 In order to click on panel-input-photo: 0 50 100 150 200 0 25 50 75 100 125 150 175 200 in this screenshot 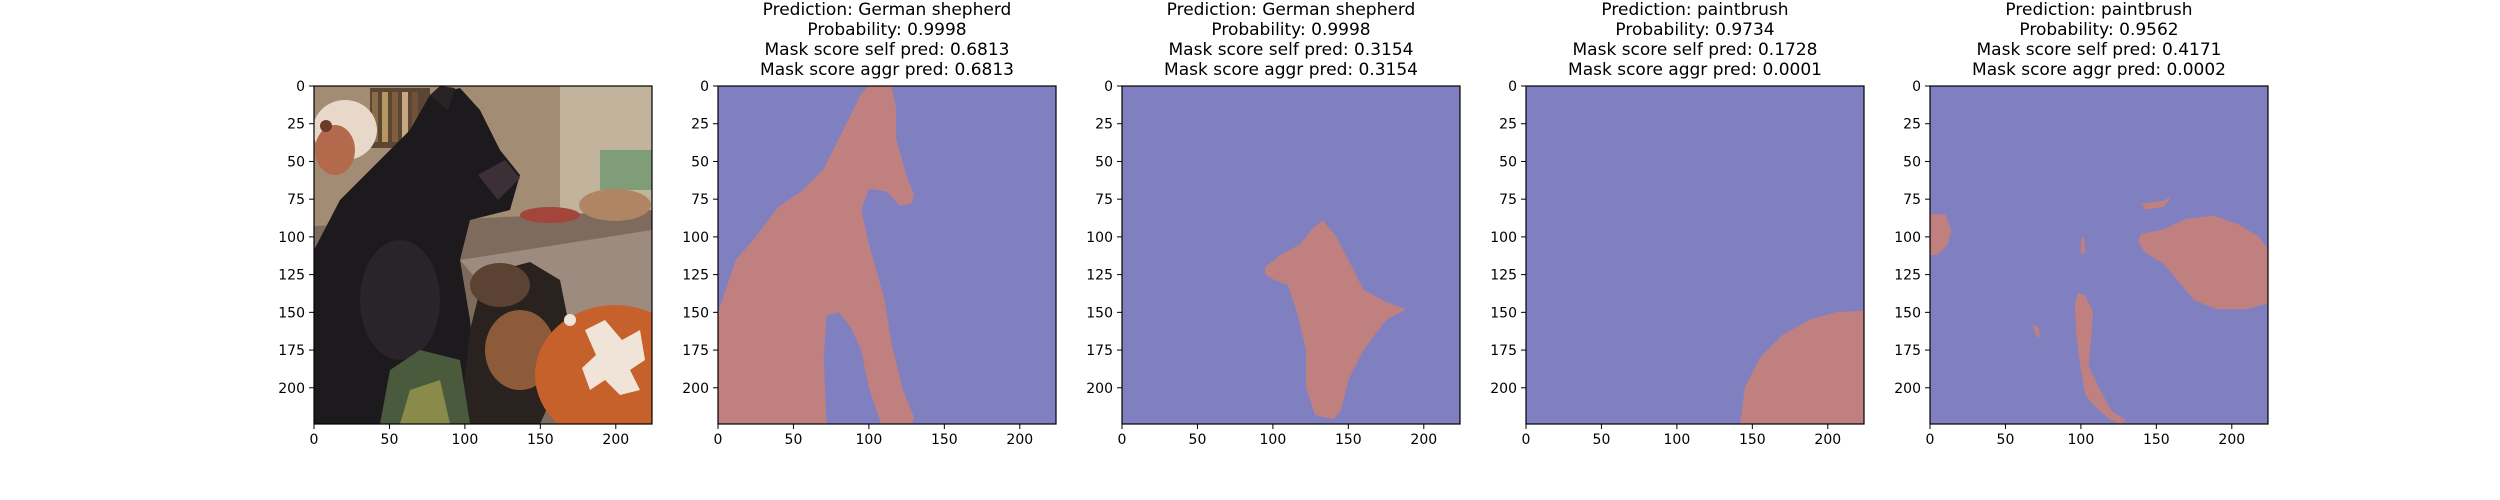, I will do `click(465, 263)`.